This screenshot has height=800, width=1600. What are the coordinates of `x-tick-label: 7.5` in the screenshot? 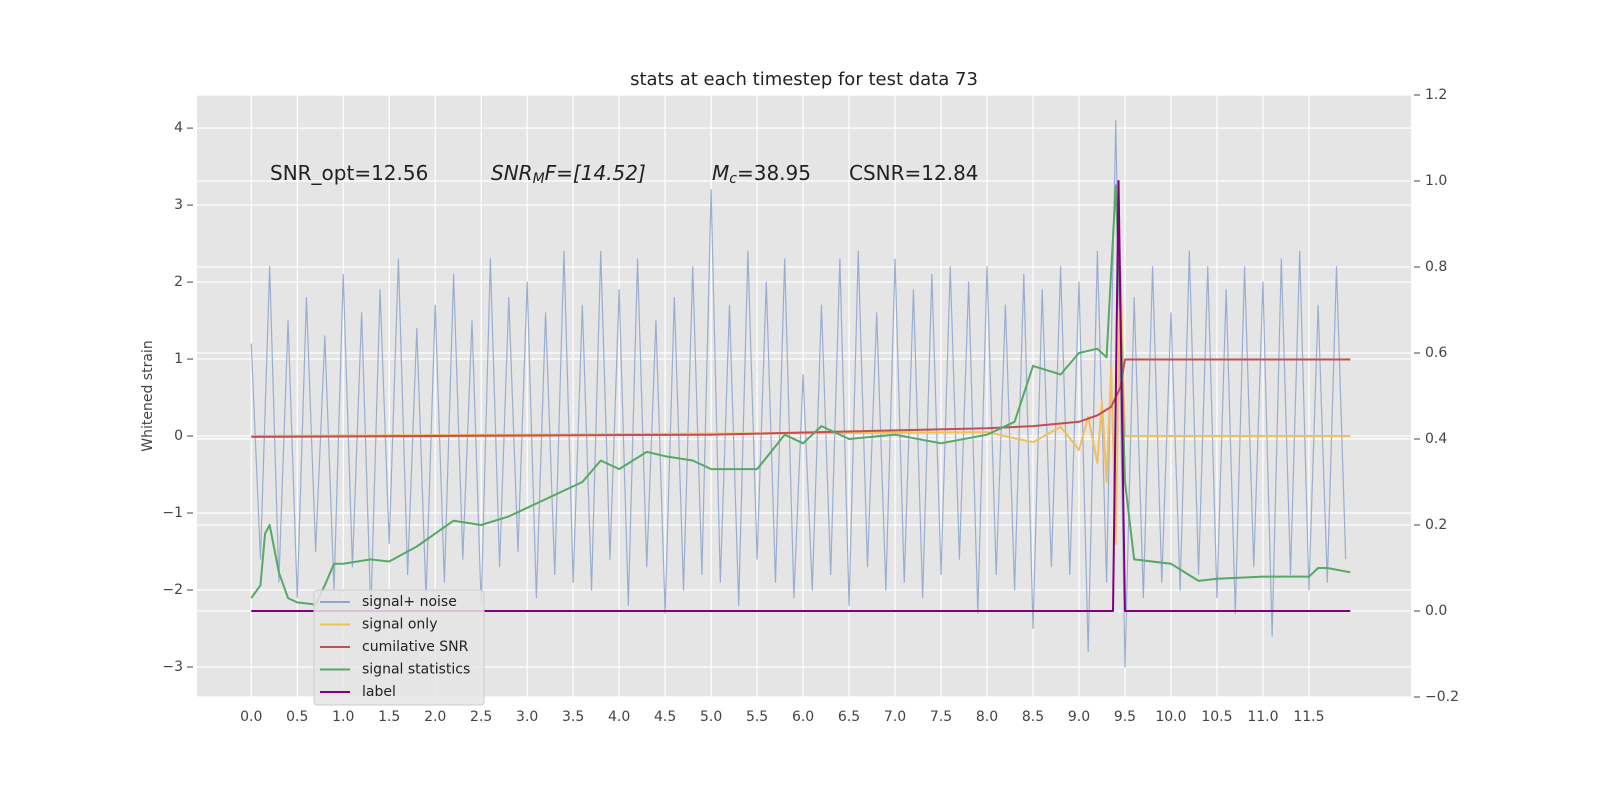 It's located at (941, 717).